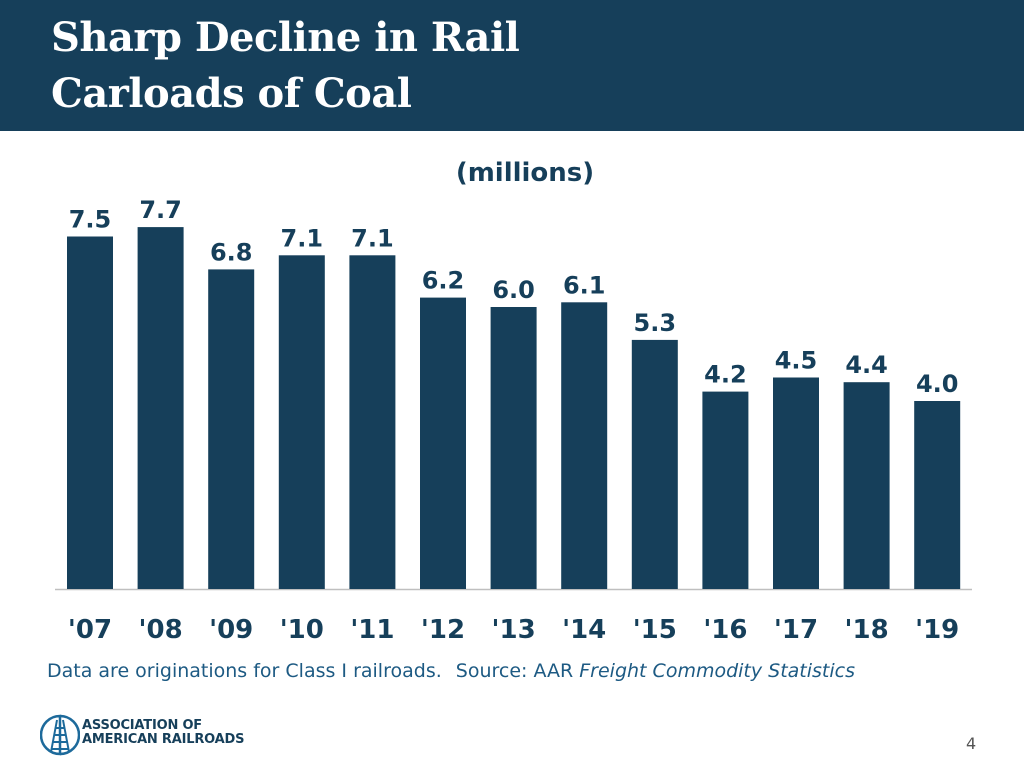 The width and height of the screenshot is (1024, 768). What do you see at coordinates (514, 630) in the screenshot?
I see `x-tick-label-6: '13` at bounding box center [514, 630].